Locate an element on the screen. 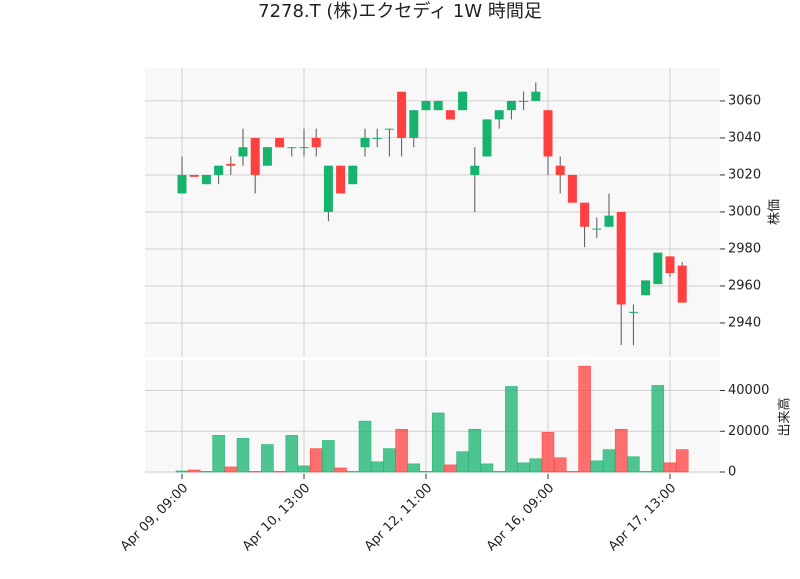  y-tick-label: 20000 is located at coordinates (748, 431).